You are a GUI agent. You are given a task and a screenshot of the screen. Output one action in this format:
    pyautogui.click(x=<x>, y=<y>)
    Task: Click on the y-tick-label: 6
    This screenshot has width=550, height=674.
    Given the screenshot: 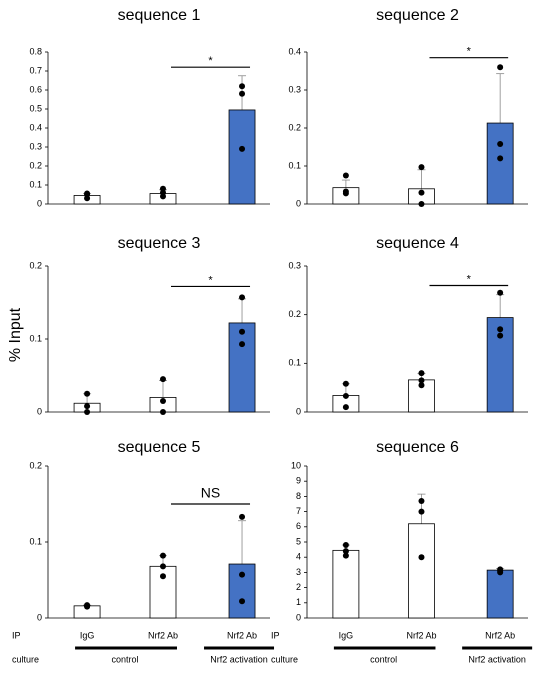 What is the action you would take?
    pyautogui.click(x=298, y=526)
    